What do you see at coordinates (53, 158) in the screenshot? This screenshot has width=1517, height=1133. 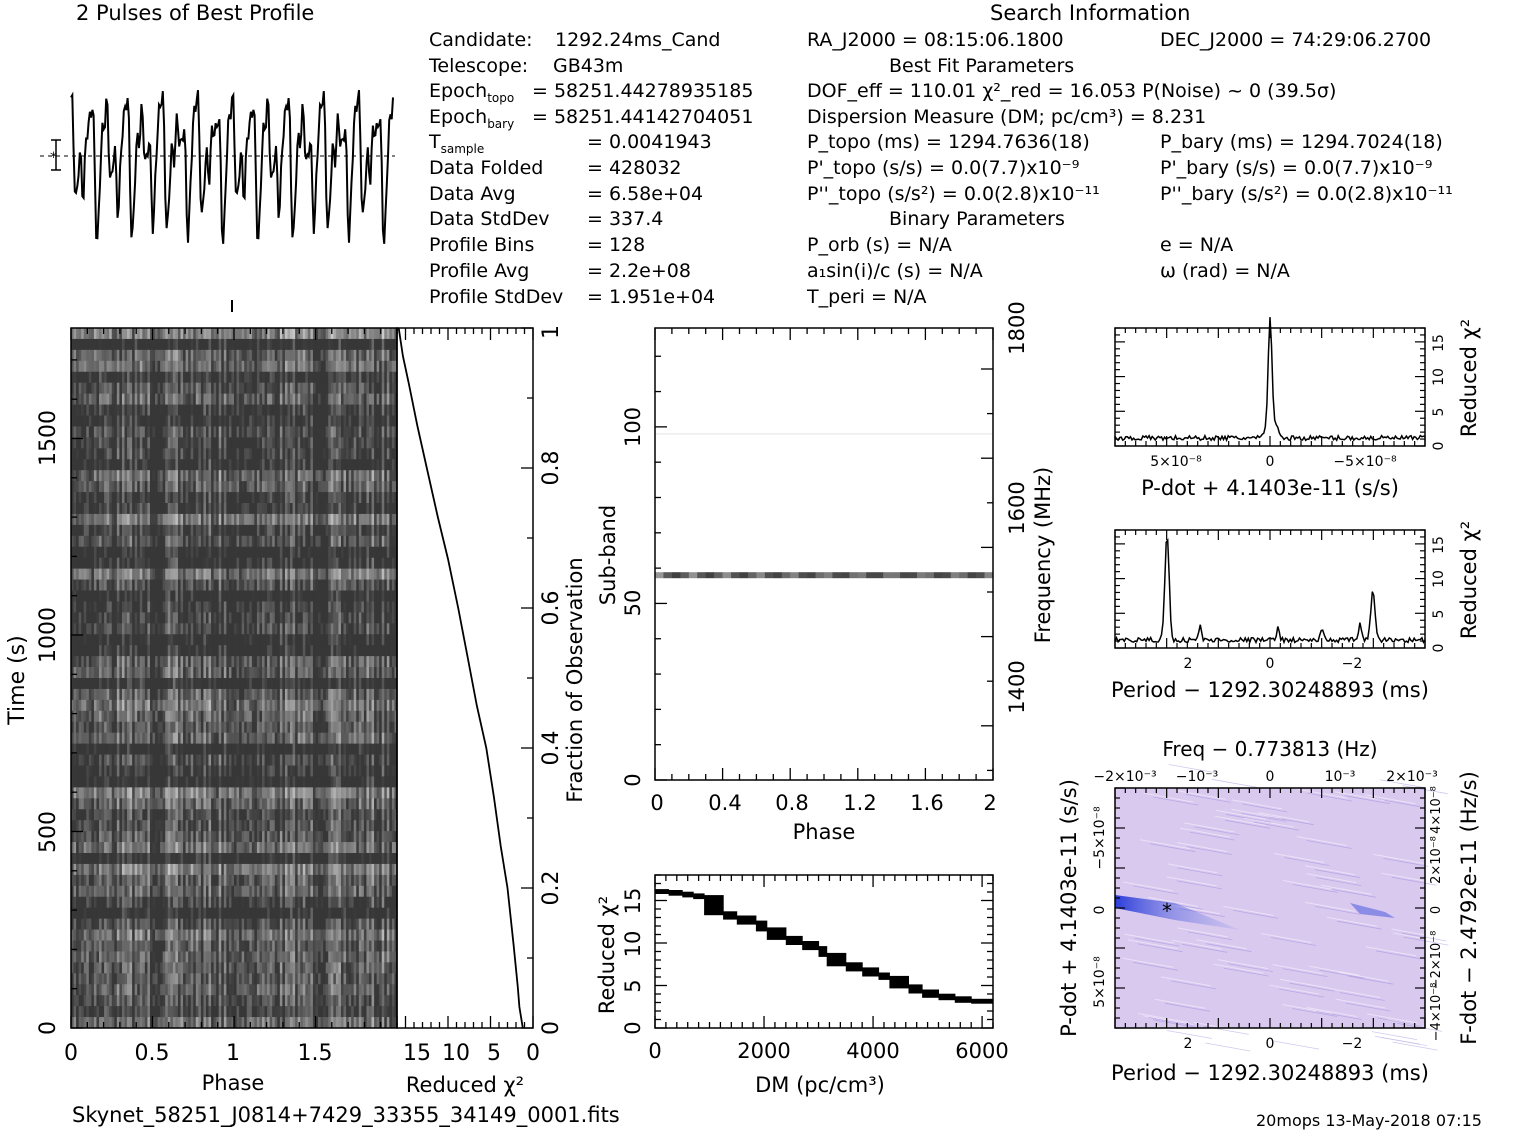 I see `profile-star: *` at bounding box center [53, 158].